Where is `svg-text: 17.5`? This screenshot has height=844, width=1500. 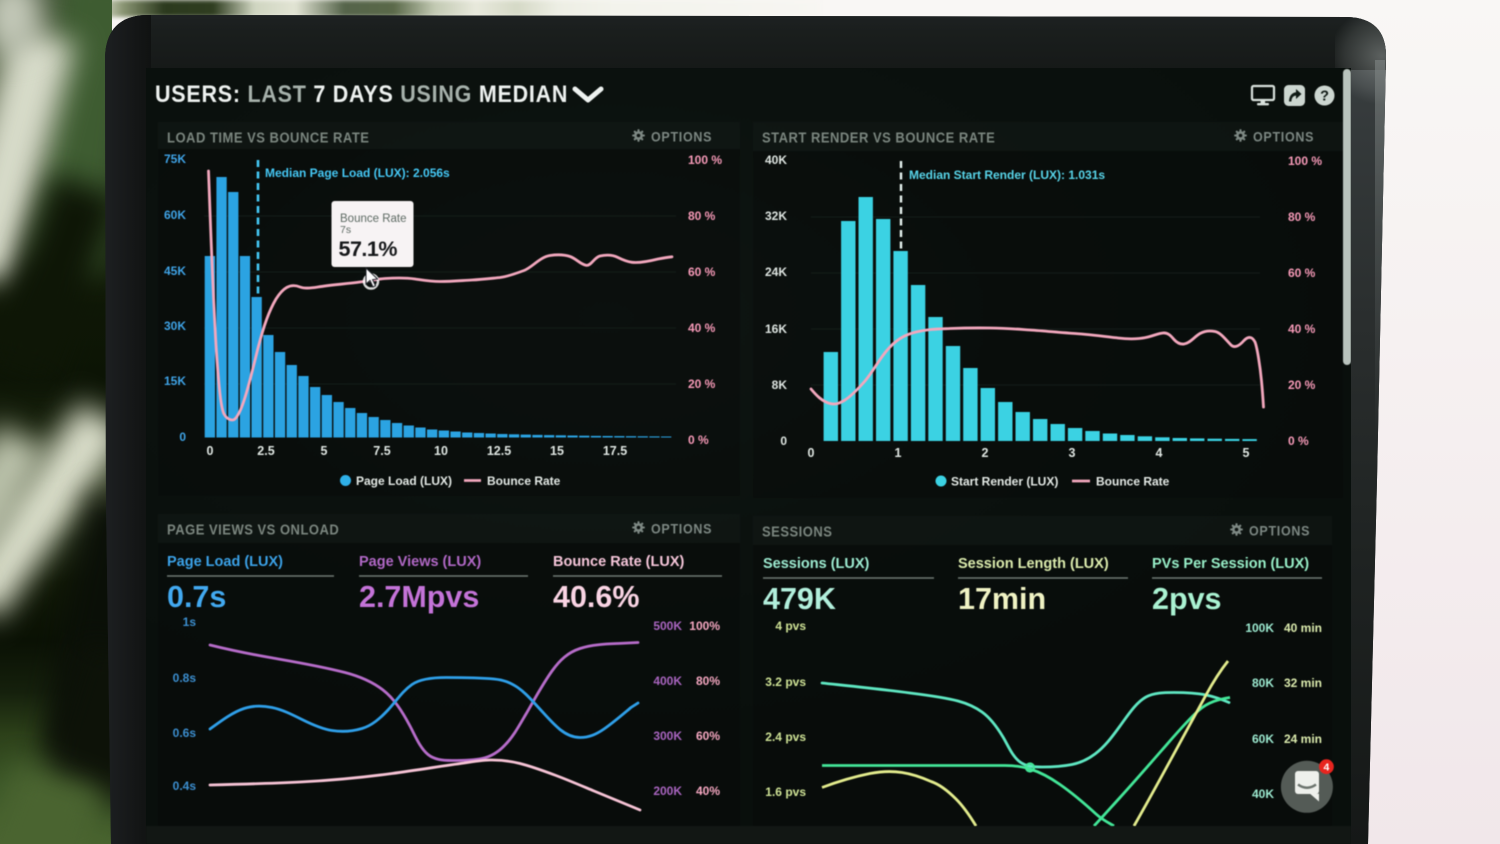 svg-text: 17.5 is located at coordinates (615, 451).